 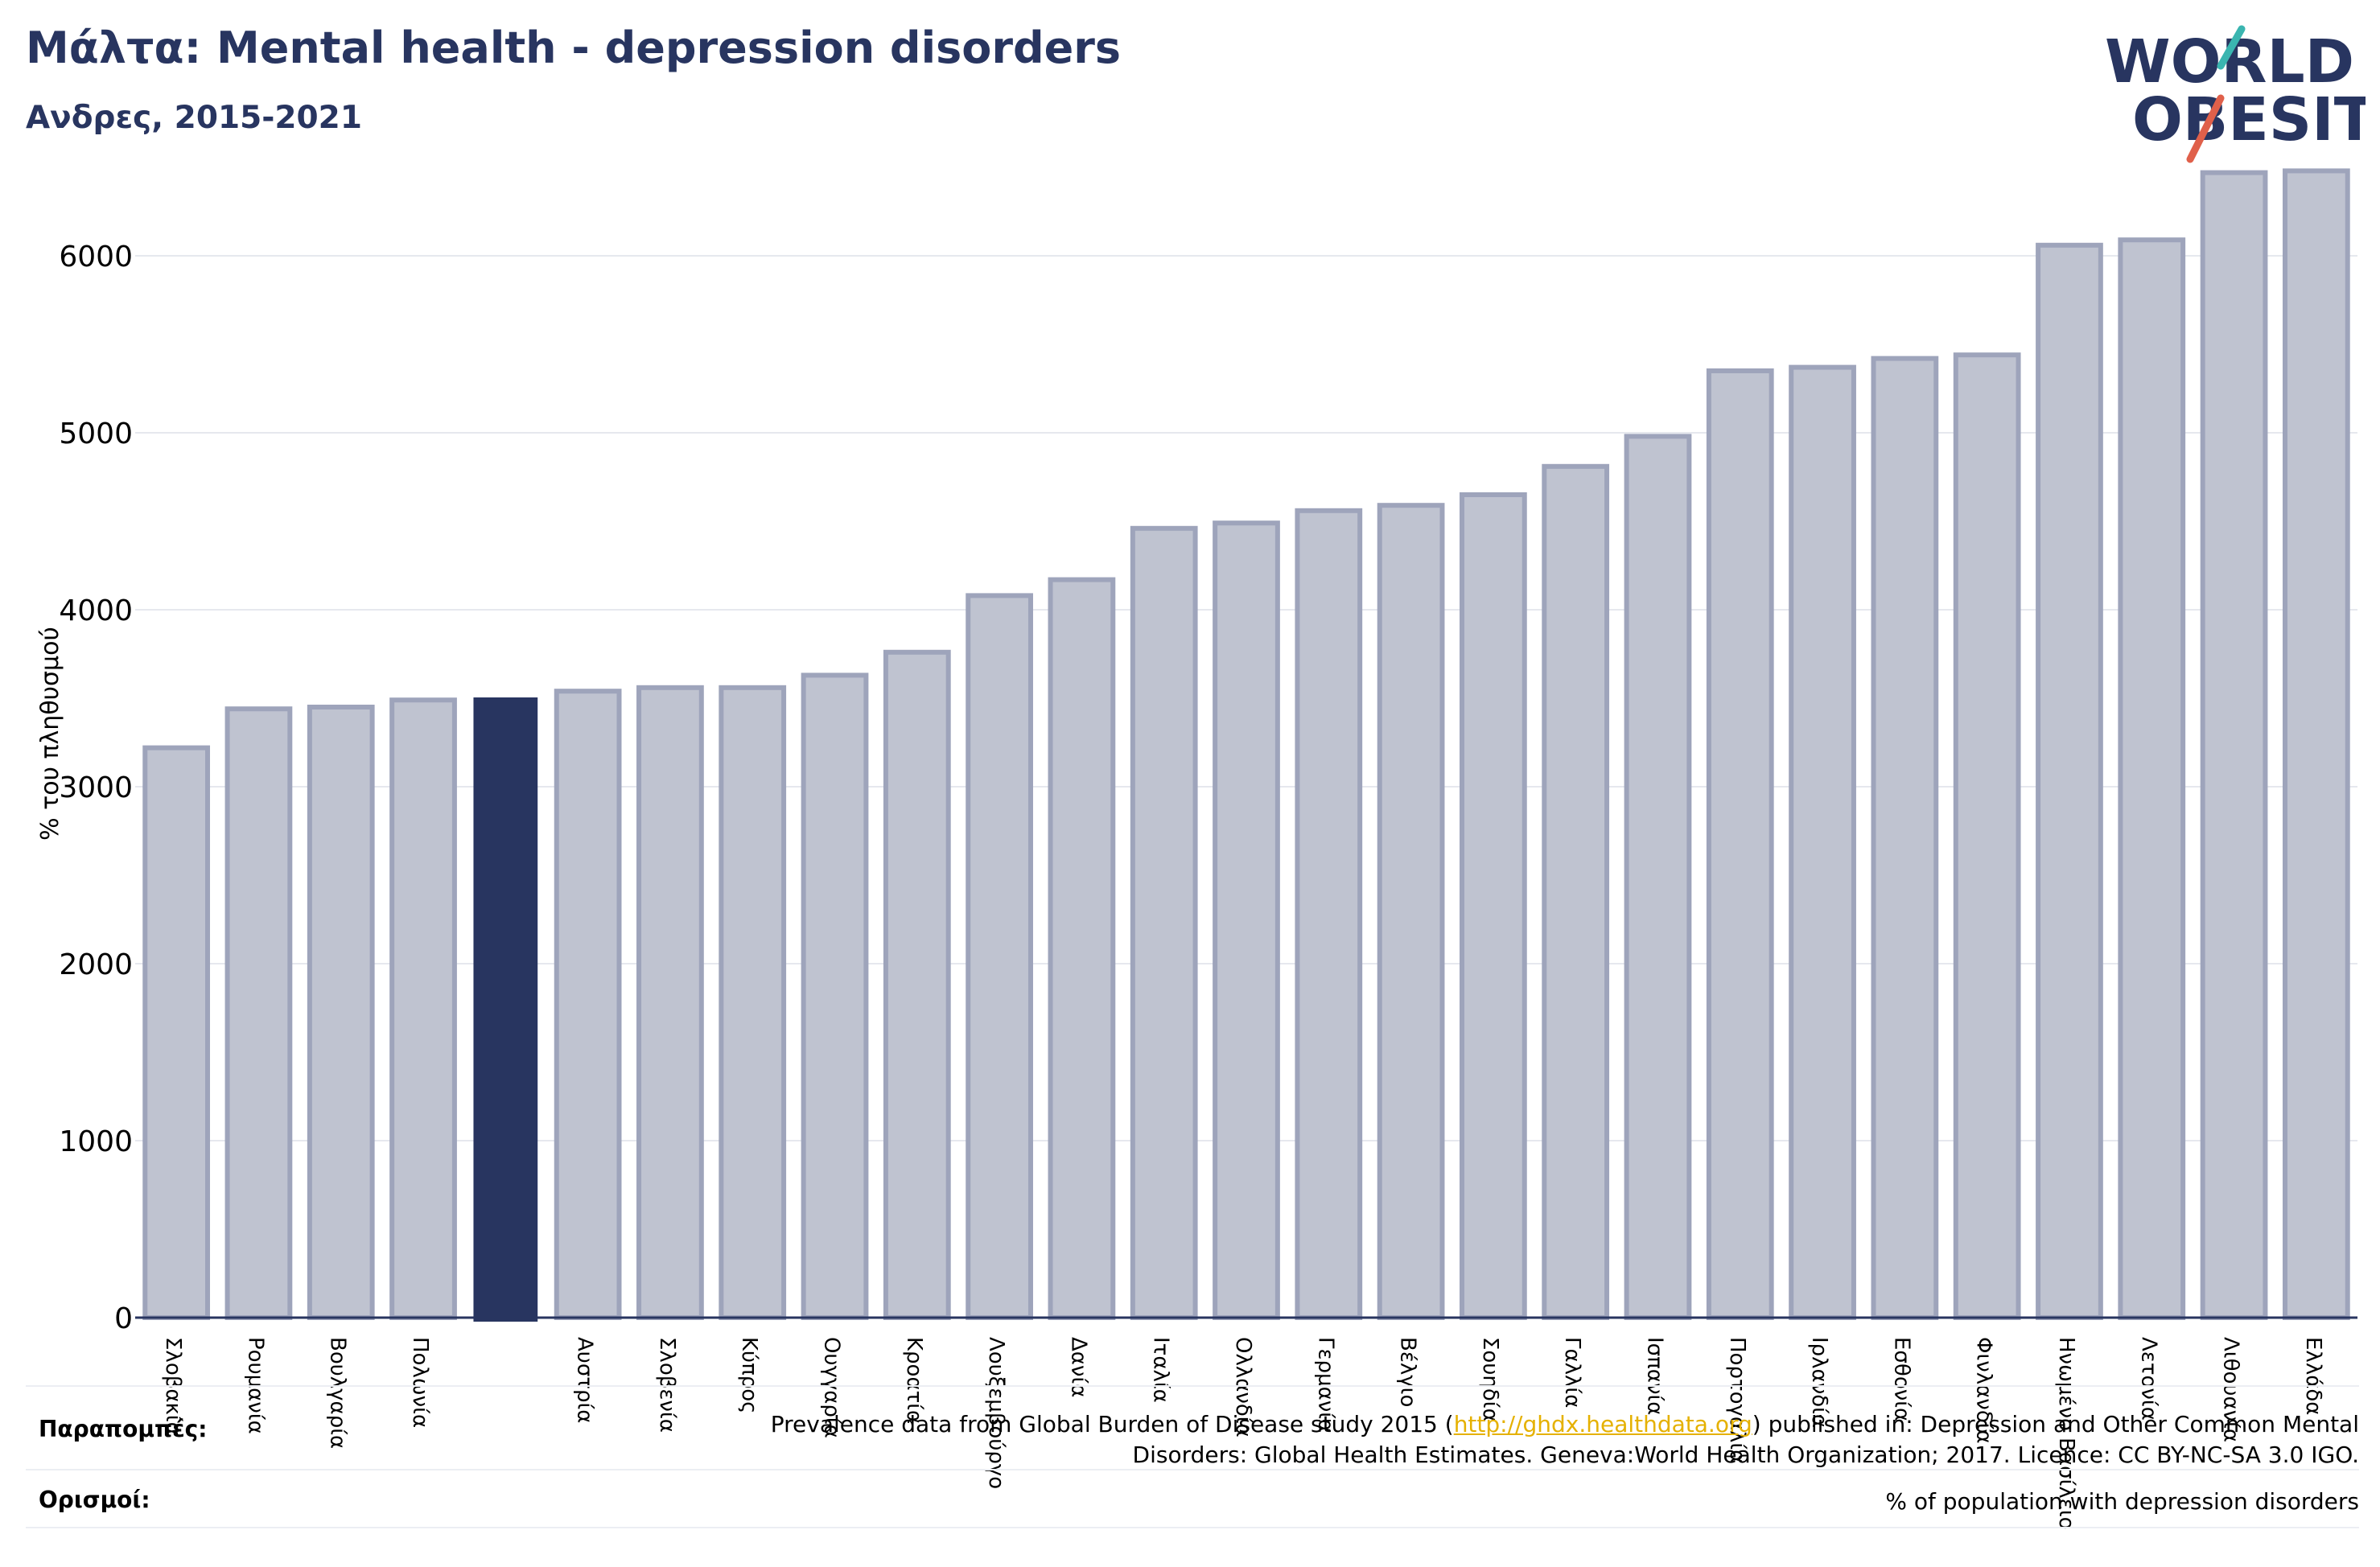 I want to click on x-tick-label: Λουξεμβούργο, so click(x=996, y=1413).